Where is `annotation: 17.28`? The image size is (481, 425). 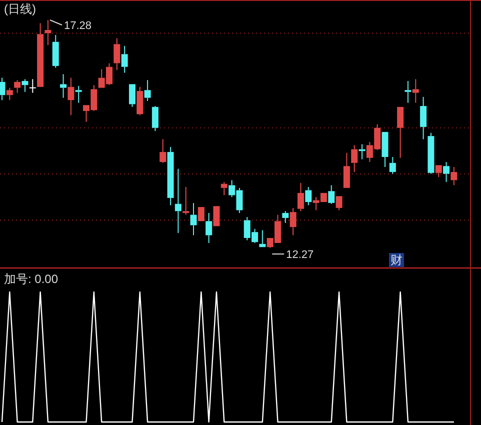 annotation: 17.28 is located at coordinates (78, 26).